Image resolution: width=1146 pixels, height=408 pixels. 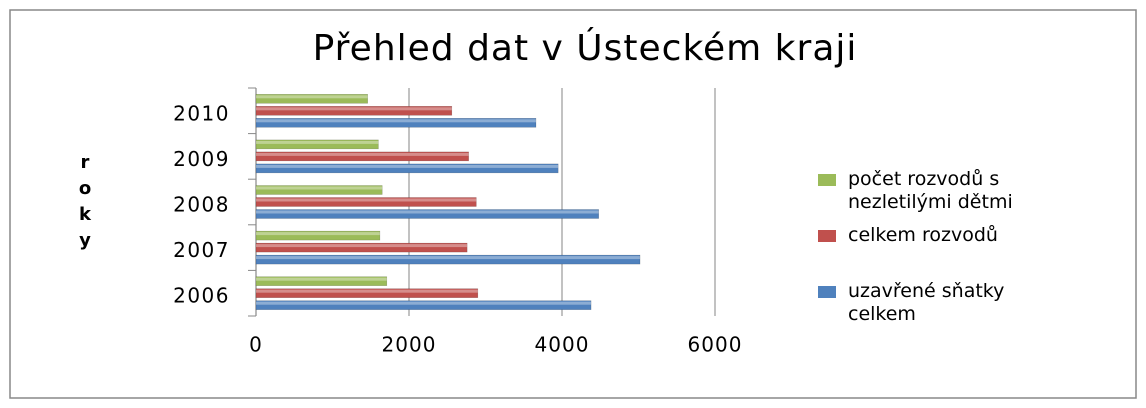 I want to click on y-axis-label: roky, so click(x=85, y=201).